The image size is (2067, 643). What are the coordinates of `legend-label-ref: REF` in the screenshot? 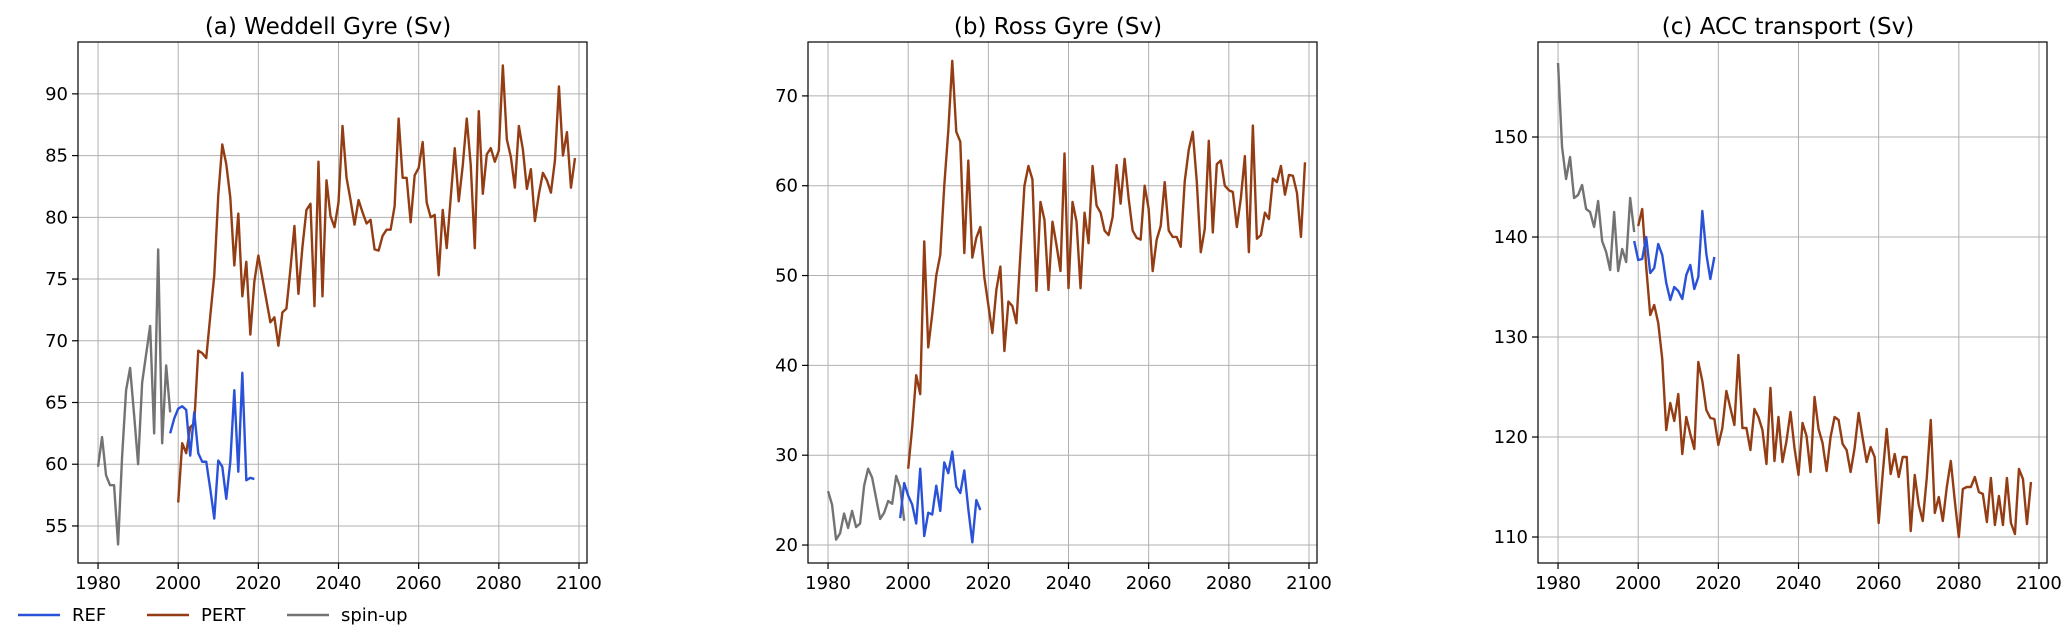 It's located at (89, 615).